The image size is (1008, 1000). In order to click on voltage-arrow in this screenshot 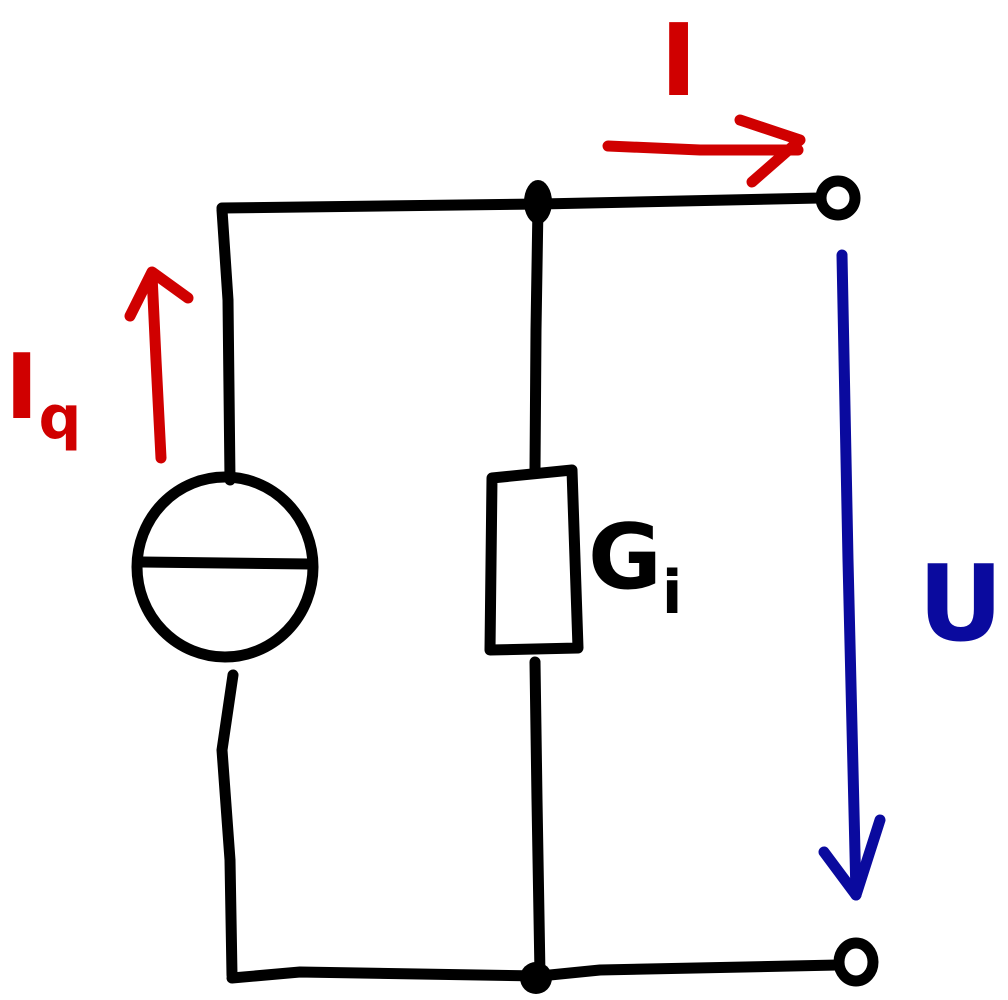, I will do `click(852, 575)`.